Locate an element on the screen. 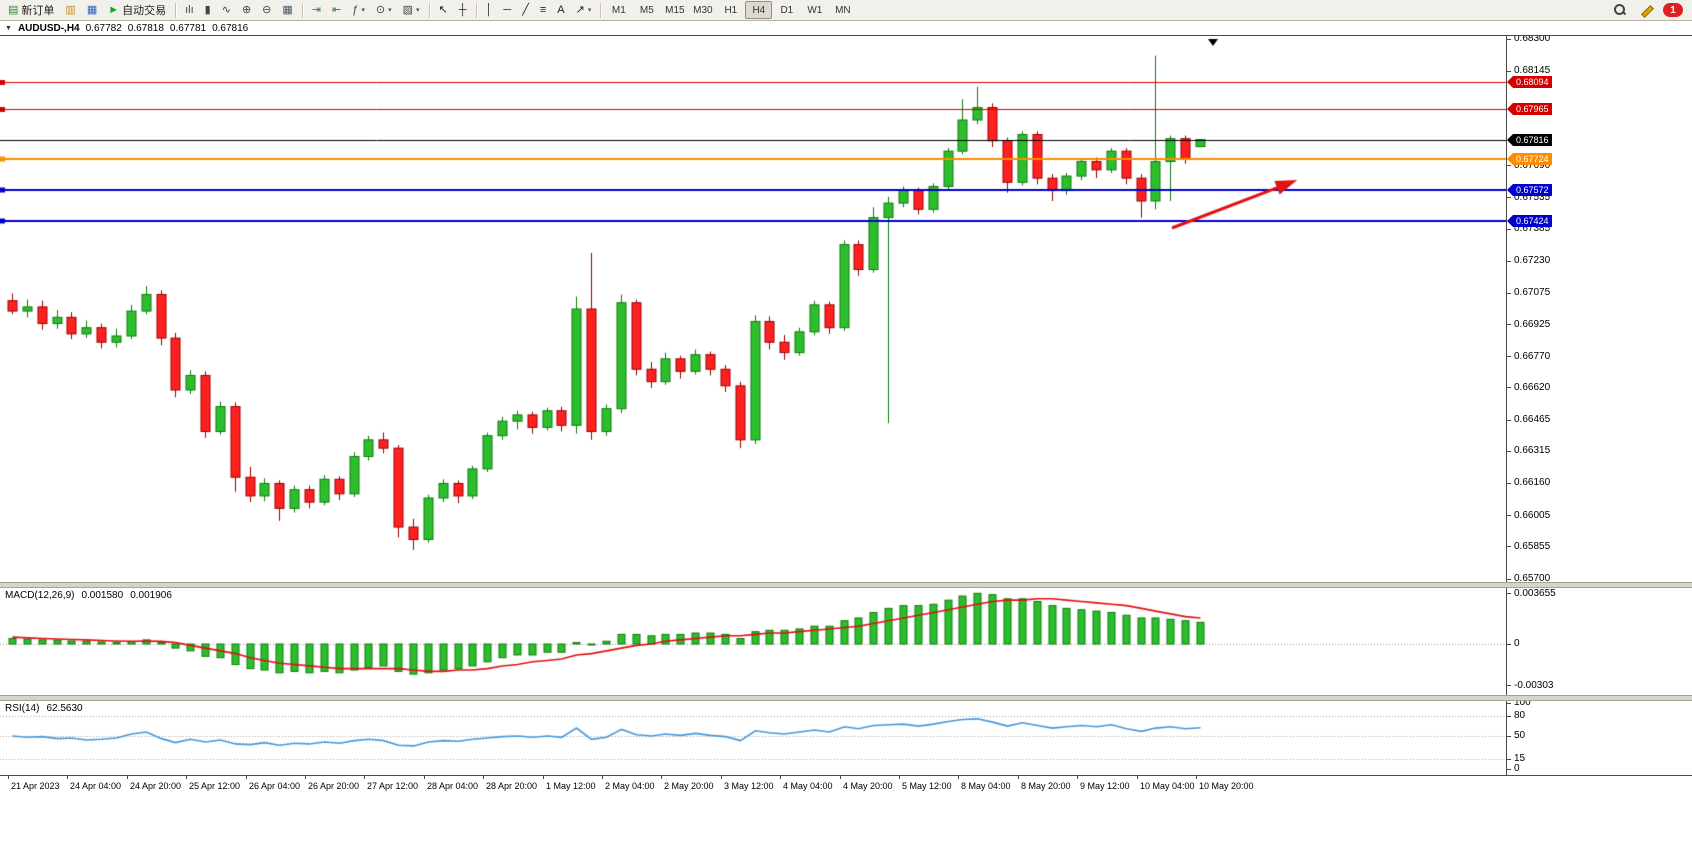  time-label: 2 May 04:00 is located at coordinates (630, 786).